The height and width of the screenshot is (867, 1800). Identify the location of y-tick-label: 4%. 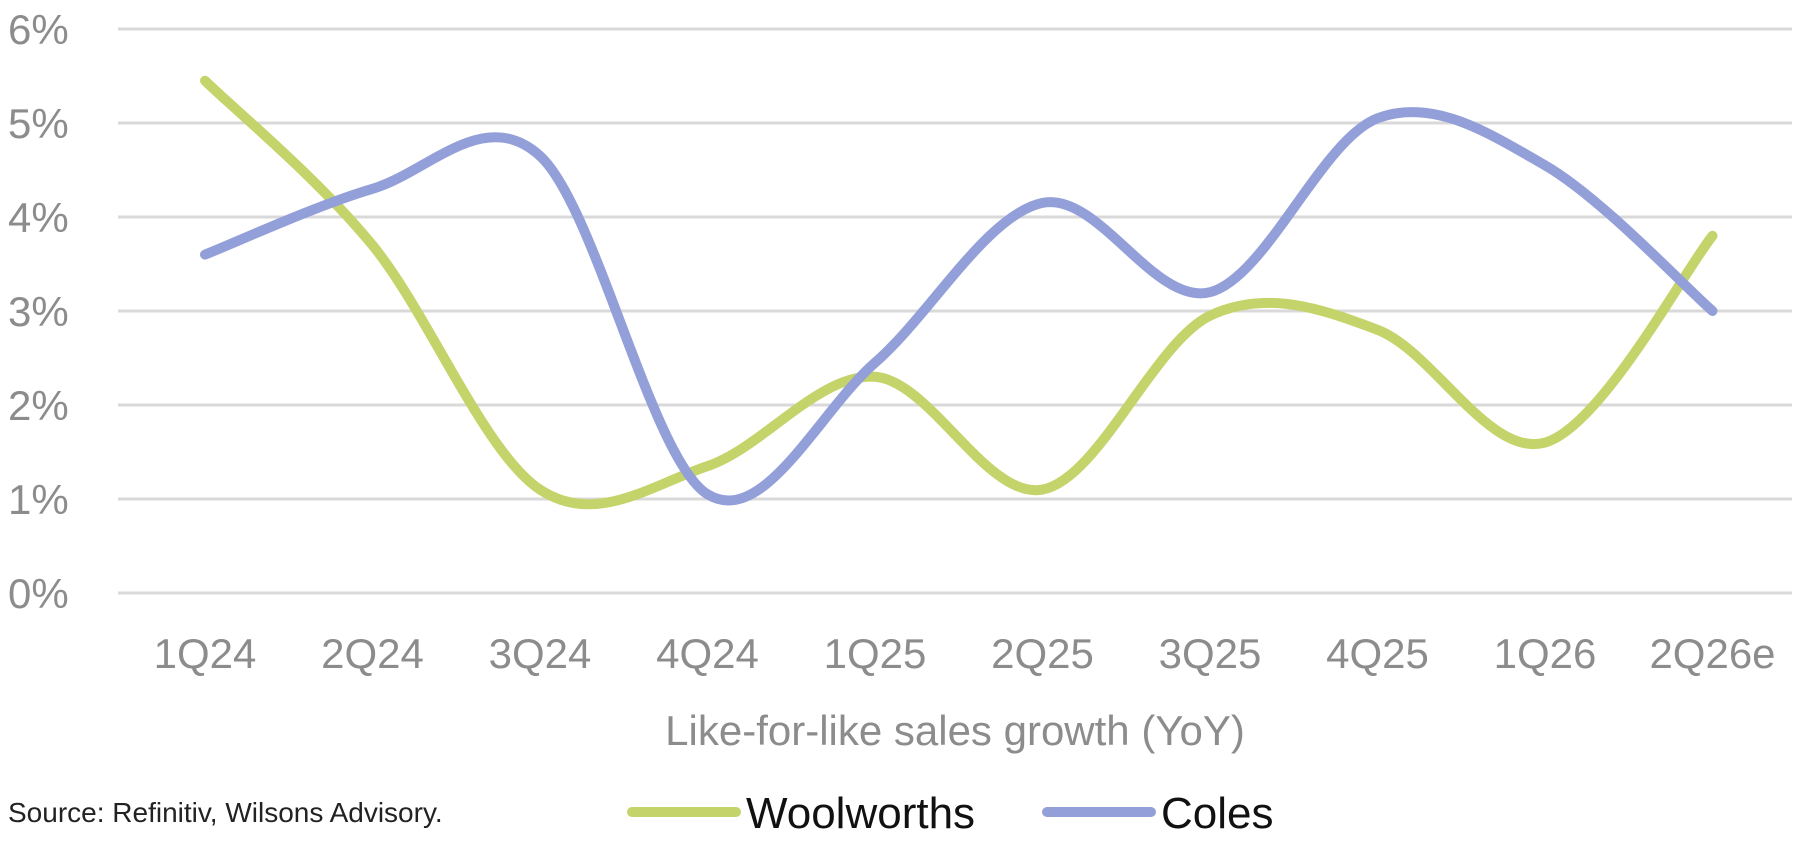
(38, 217).